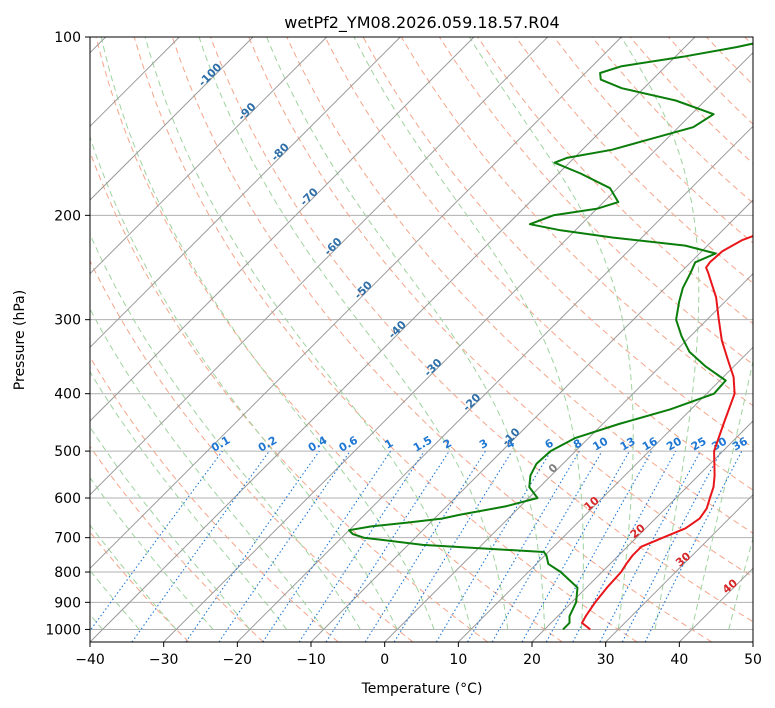 Image resolution: width=775 pixels, height=708 pixels. What do you see at coordinates (510, 436) in the screenshot?
I see `isotherm-label: -10` at bounding box center [510, 436].